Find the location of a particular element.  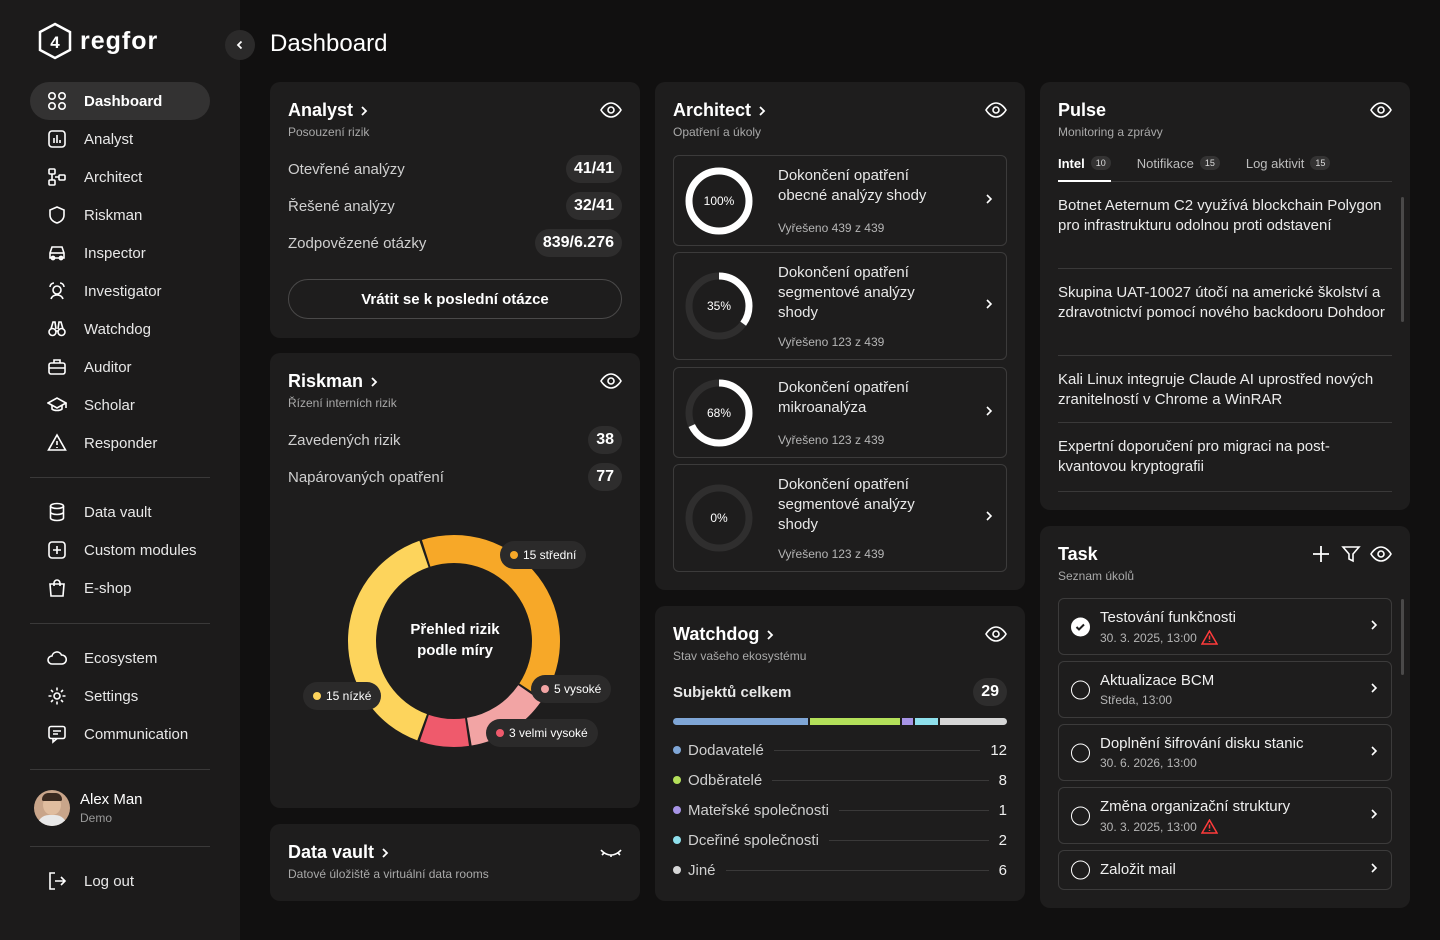

watchdog-row-label: Dodavatelé is located at coordinates (726, 750).